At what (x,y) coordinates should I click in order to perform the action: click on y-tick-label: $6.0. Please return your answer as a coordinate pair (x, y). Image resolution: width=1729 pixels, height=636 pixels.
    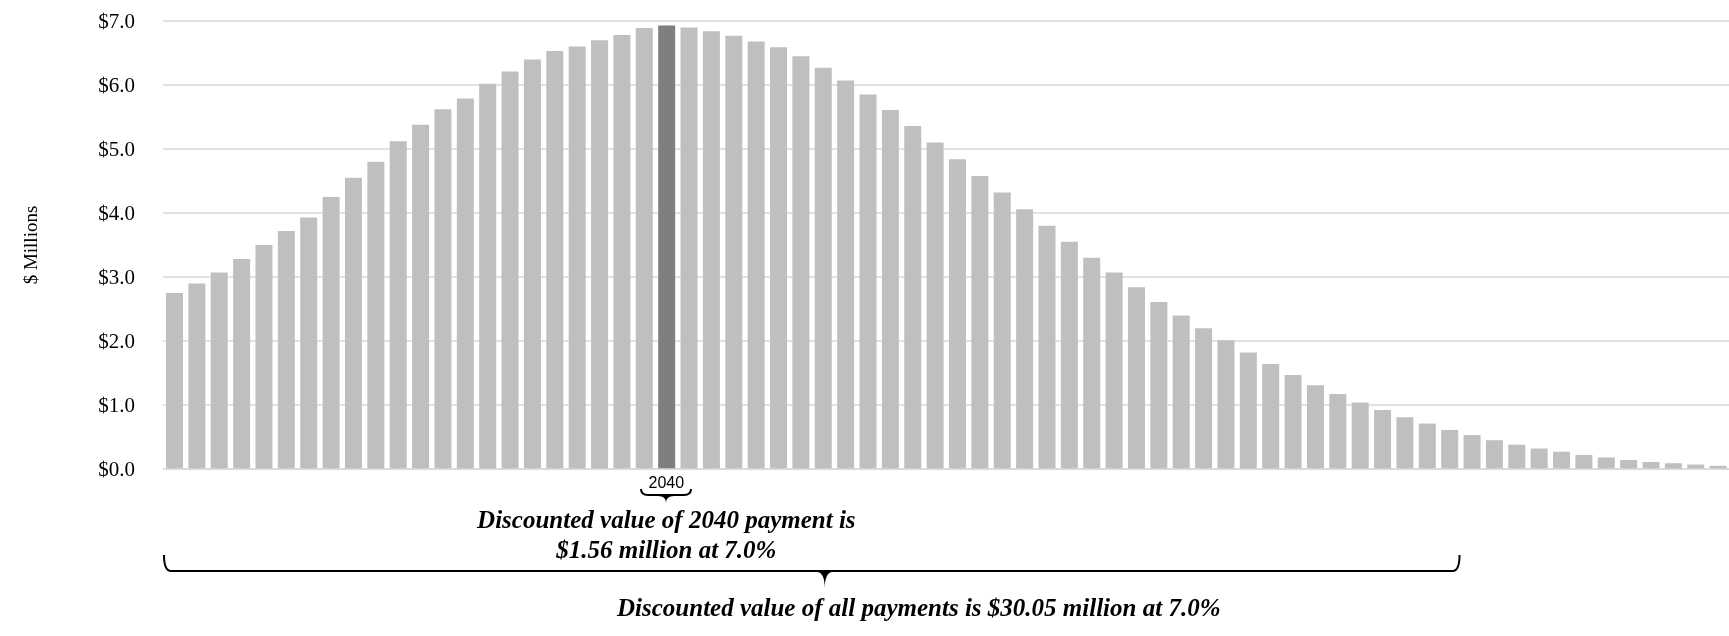
    Looking at the image, I should click on (116, 85).